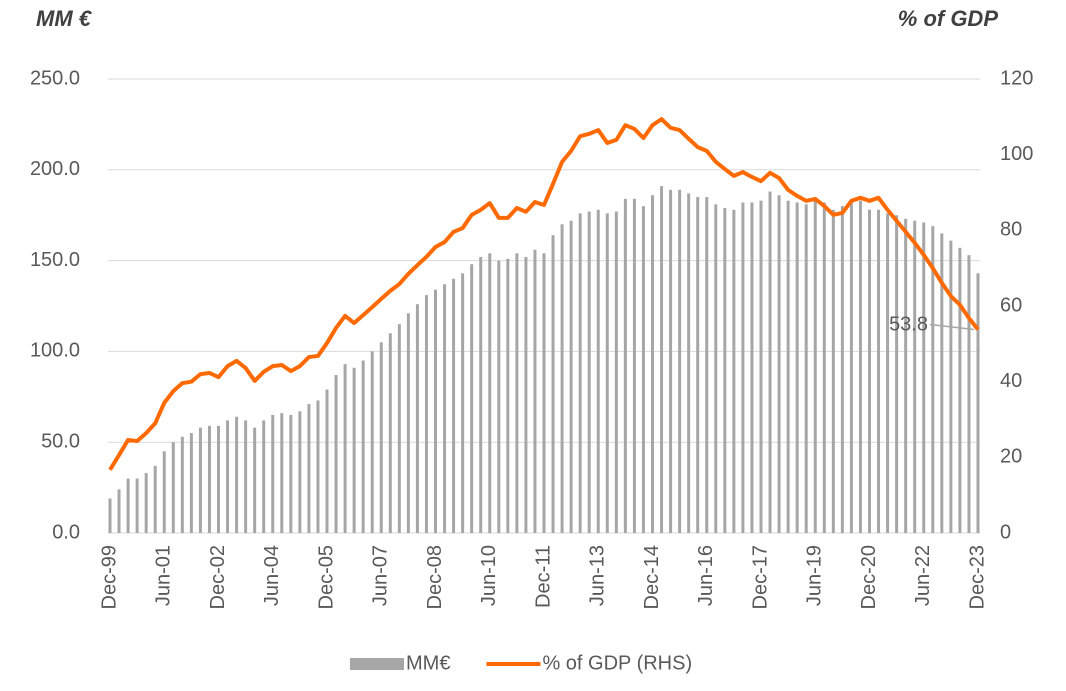  What do you see at coordinates (977, 577) in the screenshot?
I see `x-tick-label: Dec-23` at bounding box center [977, 577].